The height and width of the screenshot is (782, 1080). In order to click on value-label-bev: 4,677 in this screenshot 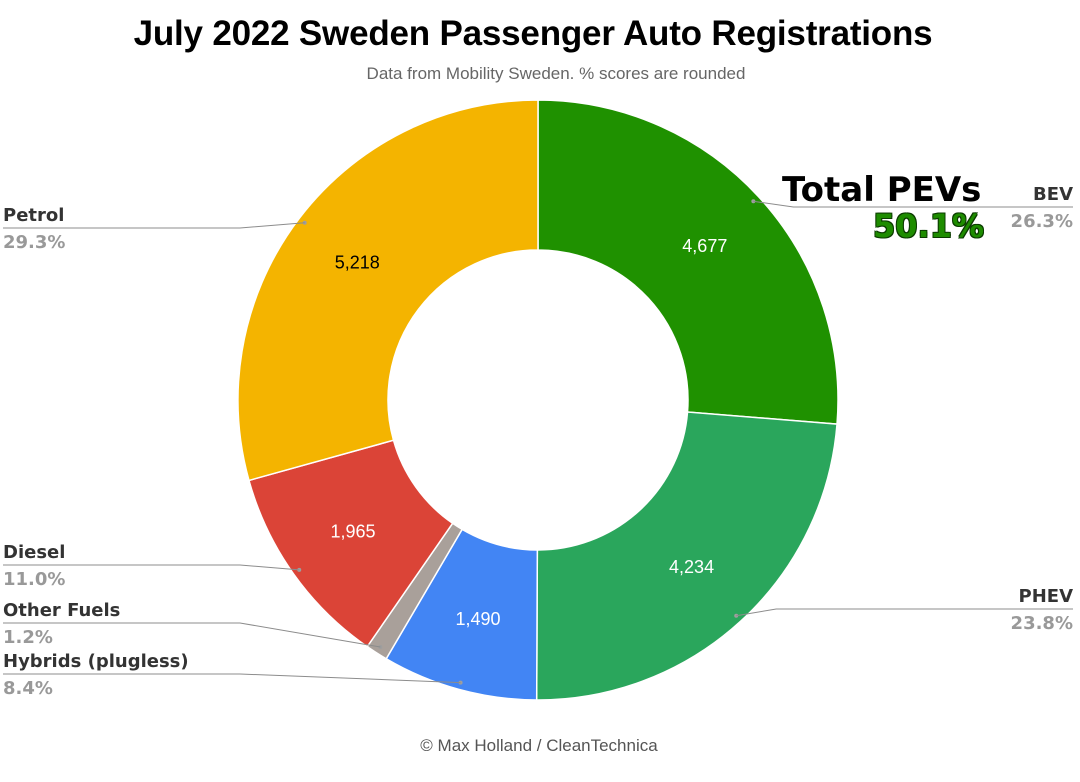, I will do `click(704, 246)`.